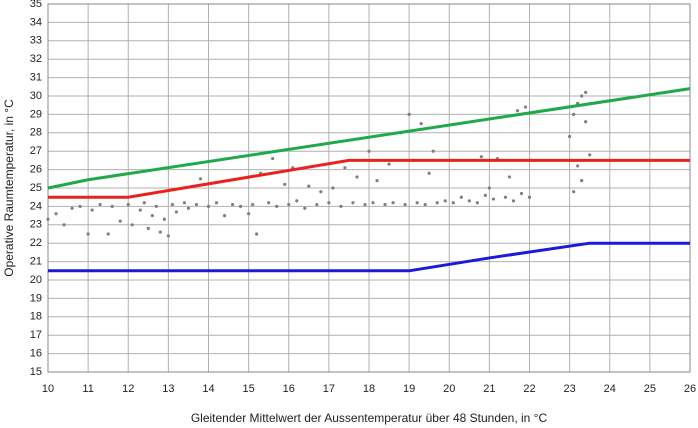  What do you see at coordinates (36, 354) in the screenshot?
I see `y-tick-label: 16` at bounding box center [36, 354].